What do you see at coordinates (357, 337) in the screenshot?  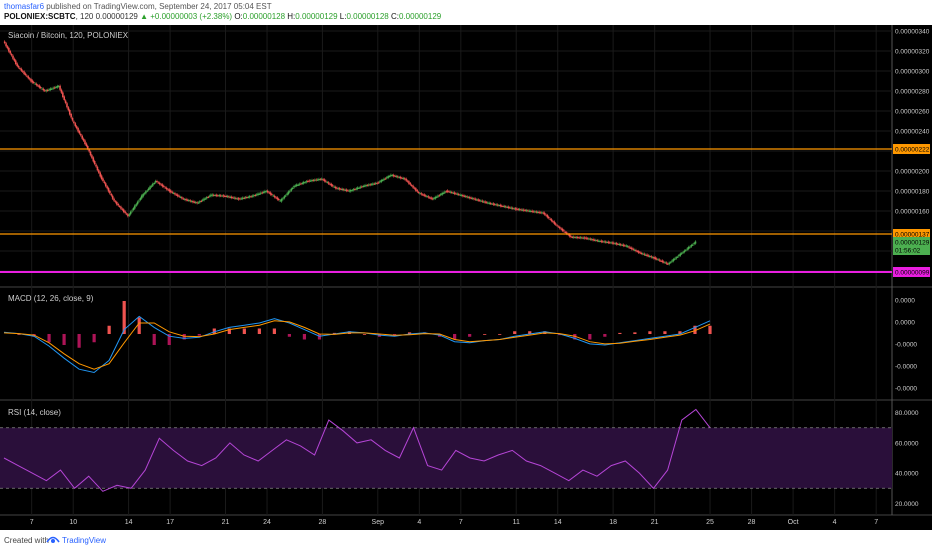 I see `macd-pane` at bounding box center [357, 337].